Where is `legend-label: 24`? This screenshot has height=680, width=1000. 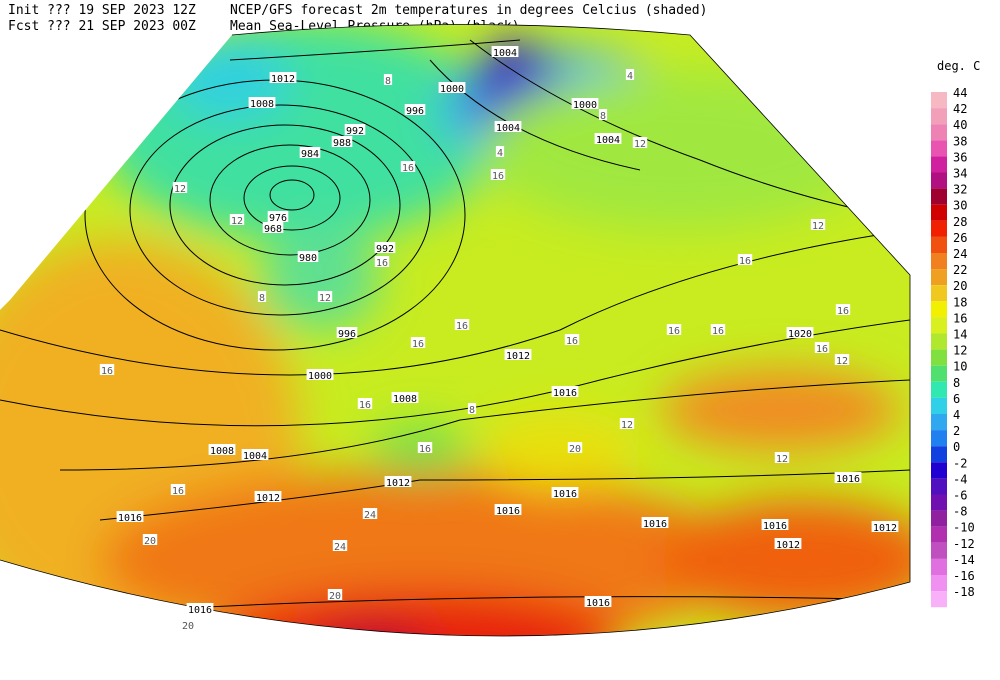
legend-label: 24 is located at coordinates (960, 254).